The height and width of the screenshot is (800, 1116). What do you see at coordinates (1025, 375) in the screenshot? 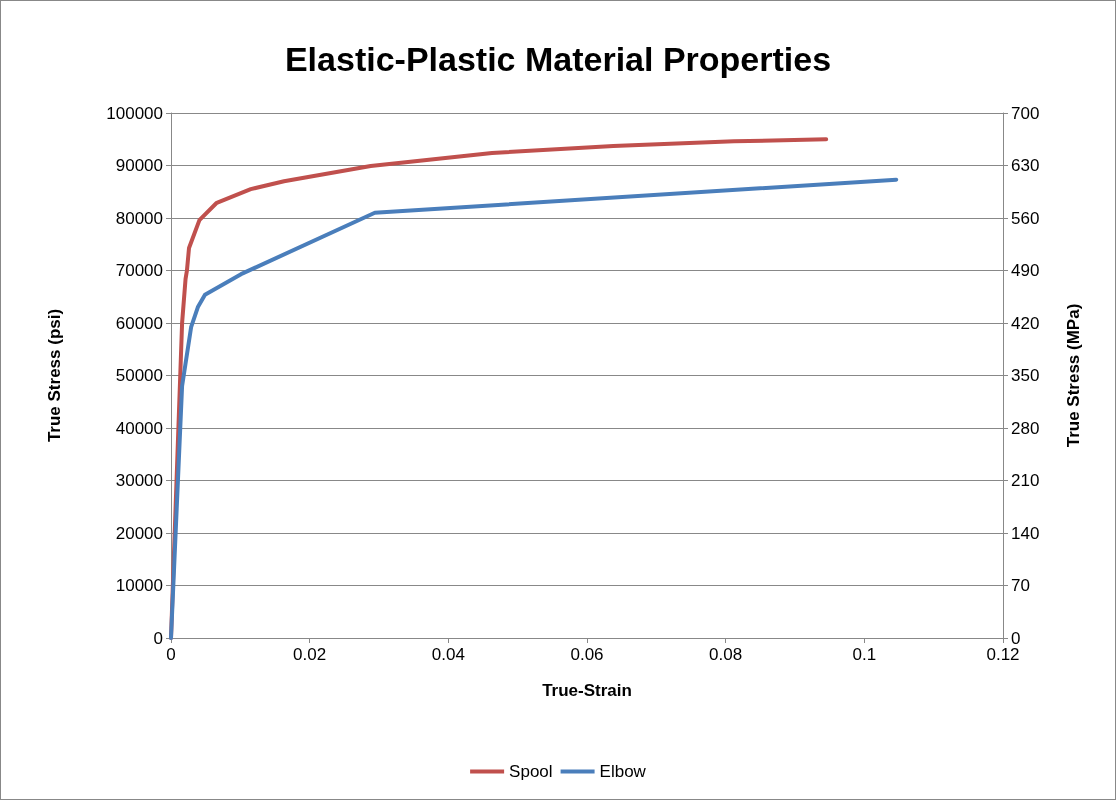
I see `y2-tick-label: 350` at bounding box center [1025, 375].